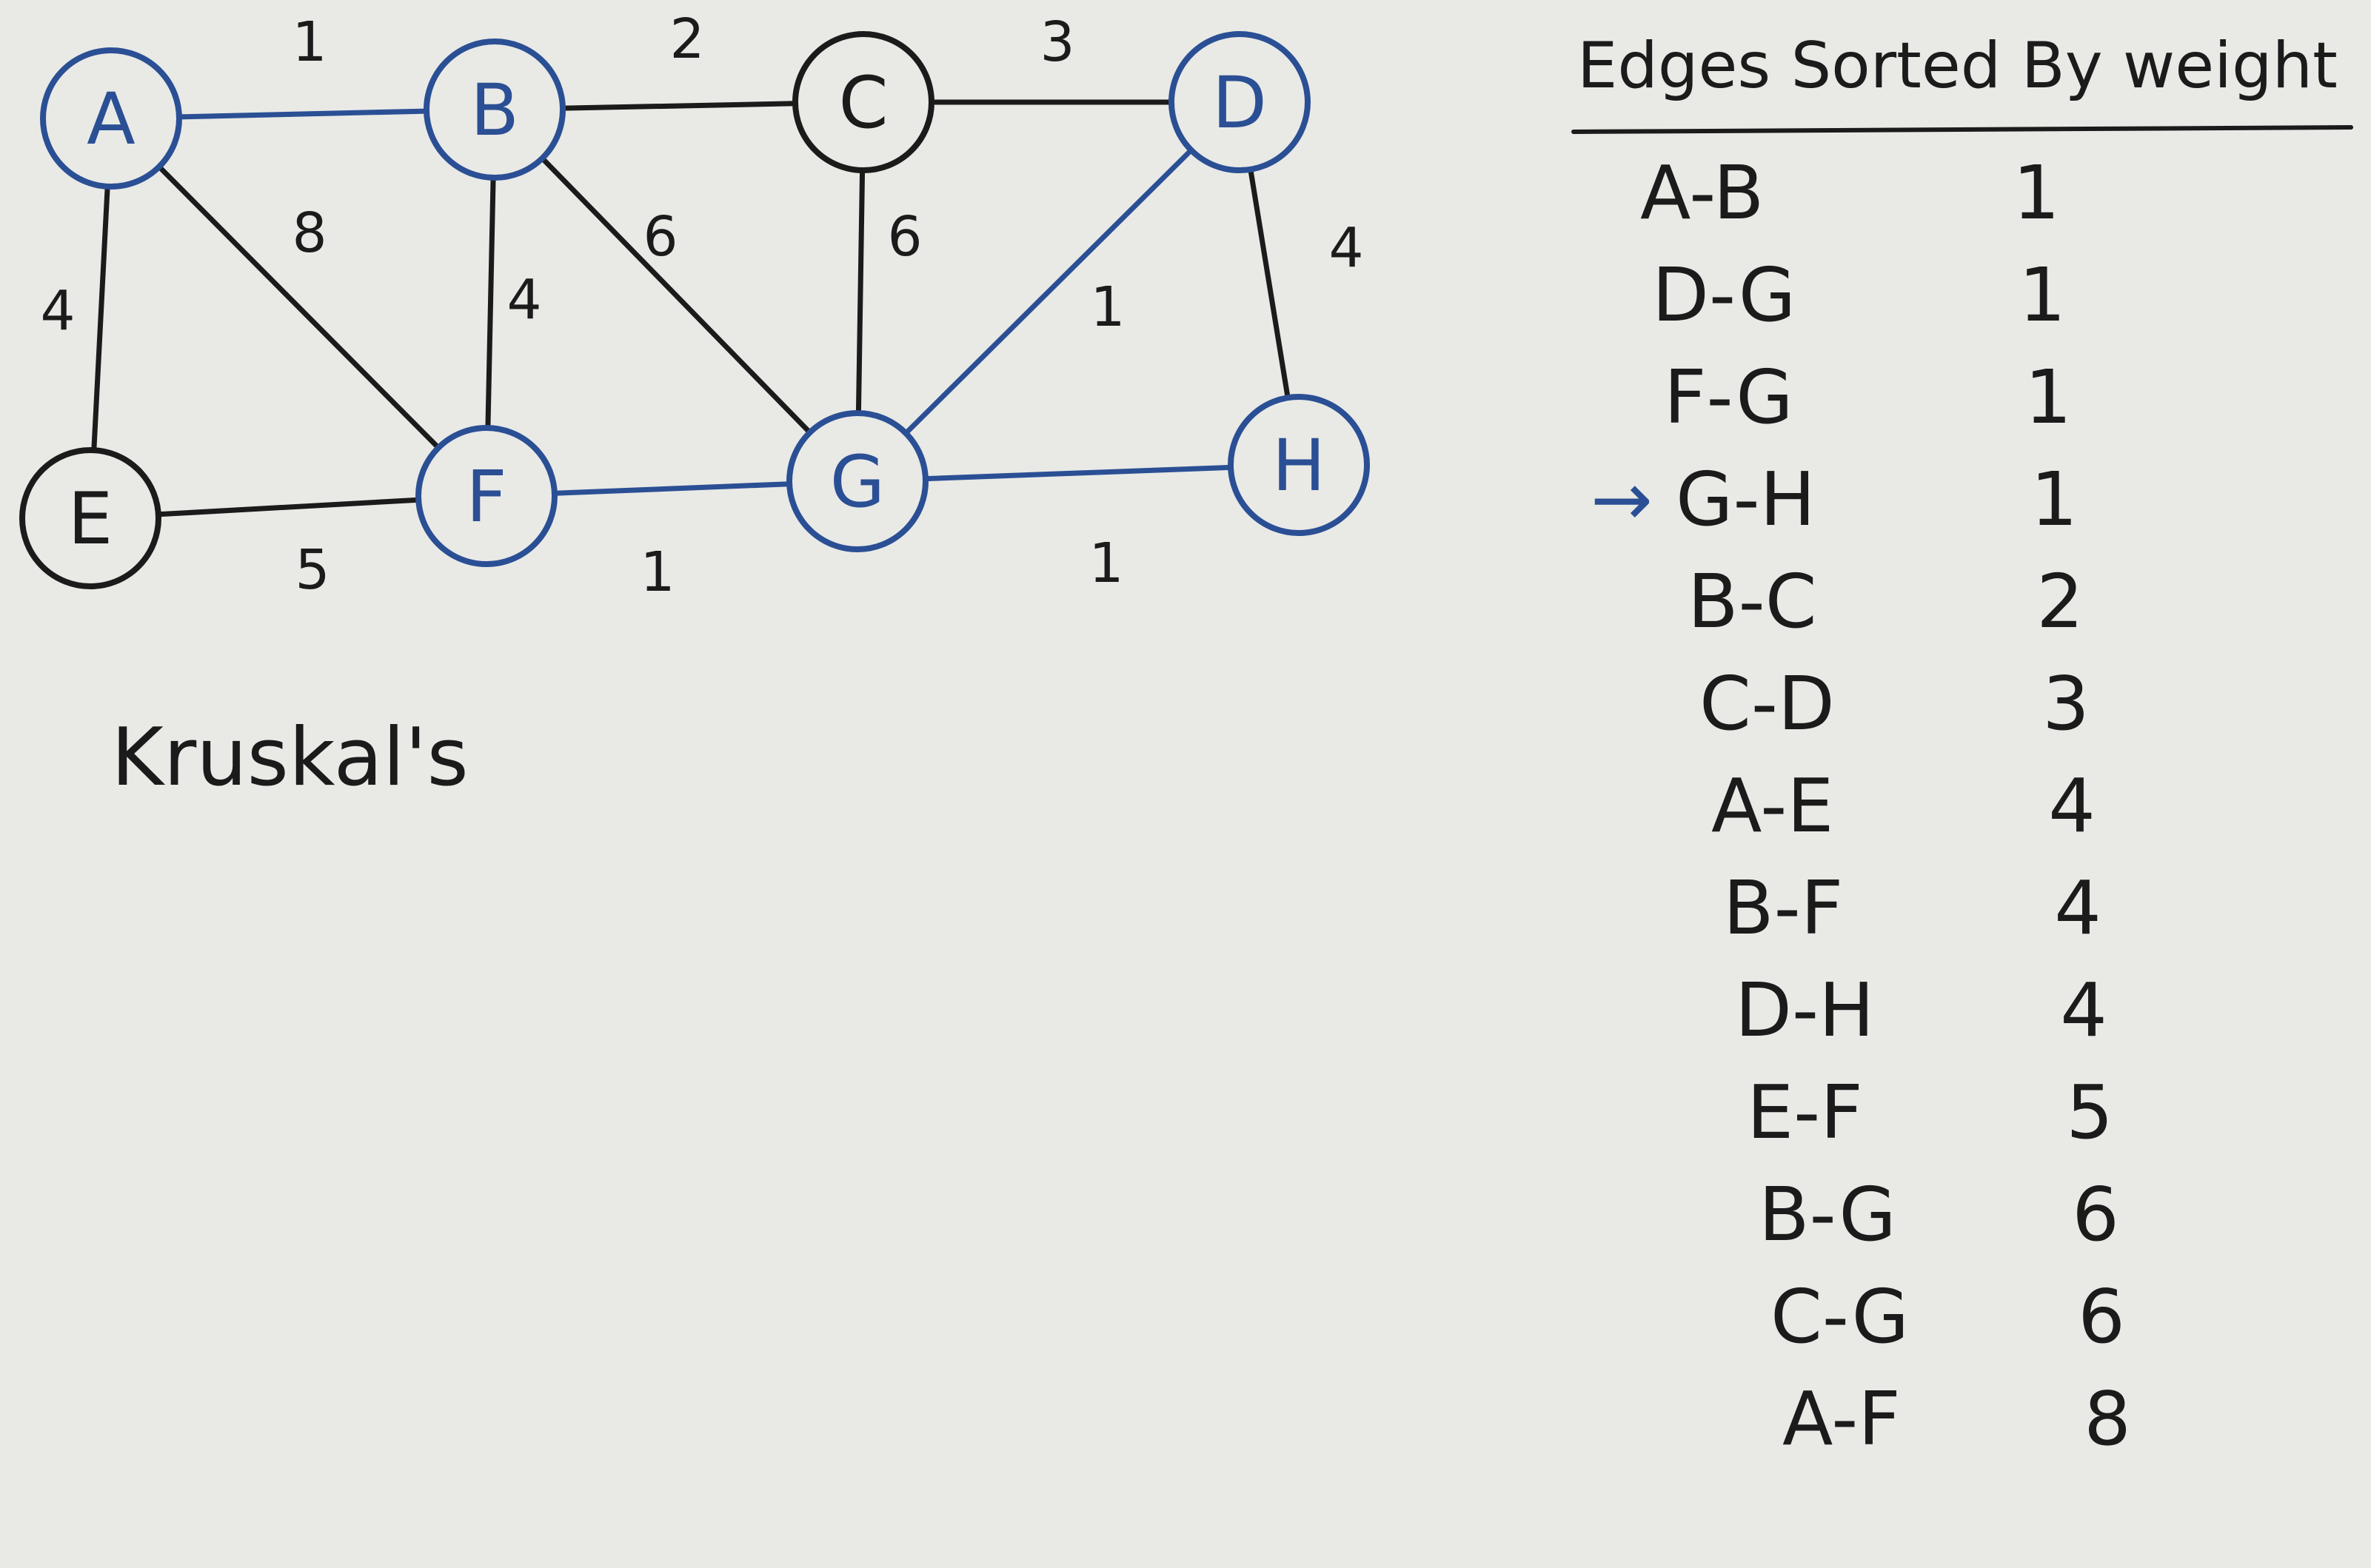 The width and height of the screenshot is (2371, 1568). Describe the element at coordinates (1841, 1419) in the screenshot. I see `table-cell-edge: A-F` at that location.